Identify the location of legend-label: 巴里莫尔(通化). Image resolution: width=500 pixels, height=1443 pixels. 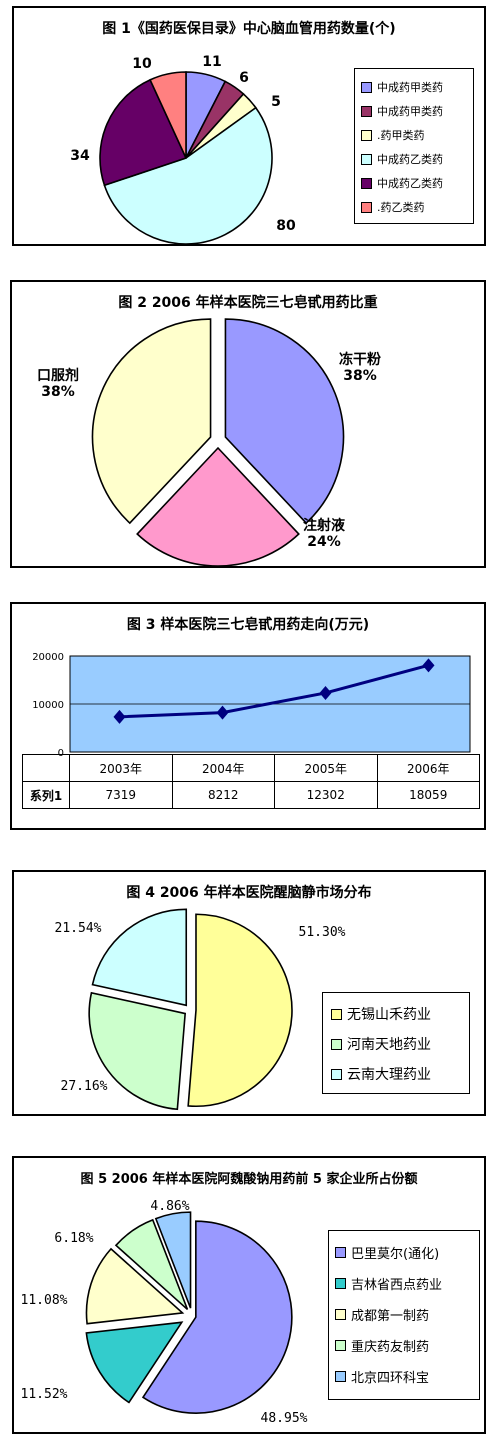
(395, 1254).